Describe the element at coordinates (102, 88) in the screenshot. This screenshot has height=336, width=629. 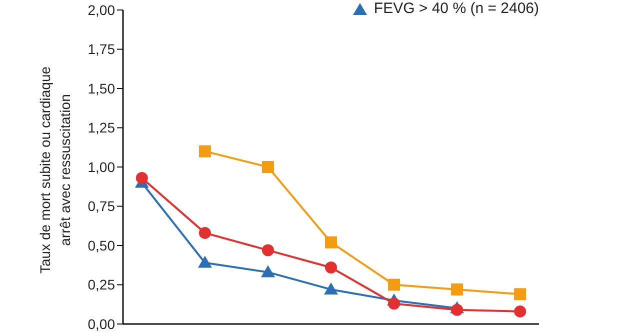
I see `y-tick-label: 1,50` at that location.